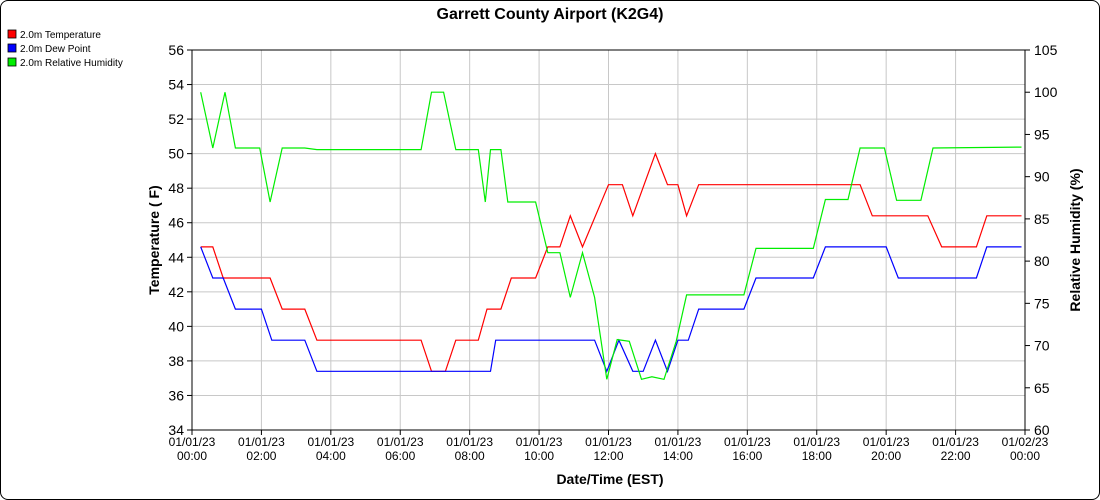 This screenshot has height=500, width=1100. I want to click on right-tick-label: 105, so click(1046, 50).